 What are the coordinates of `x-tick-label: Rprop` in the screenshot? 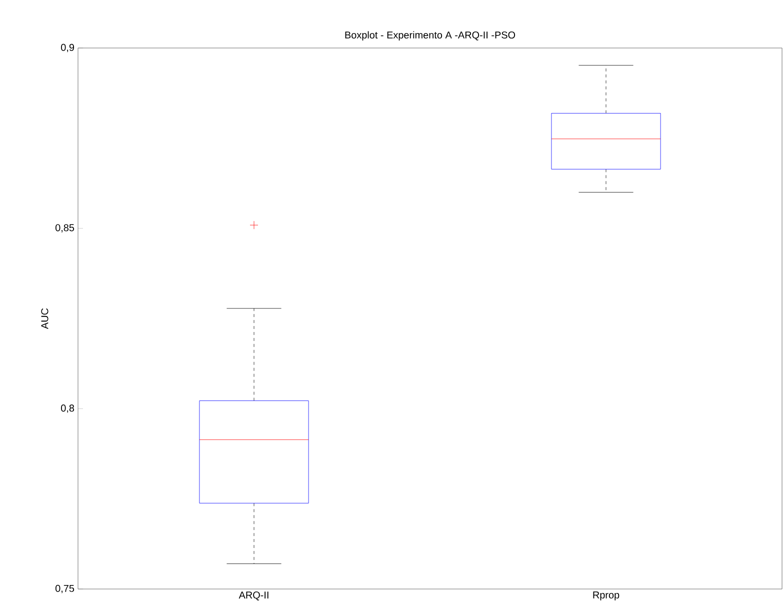 It's located at (606, 596).